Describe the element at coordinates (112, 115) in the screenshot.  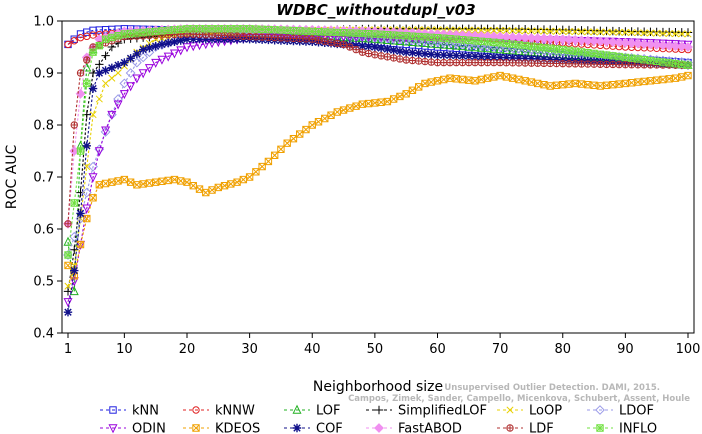
I see `data-point-odin` at that location.